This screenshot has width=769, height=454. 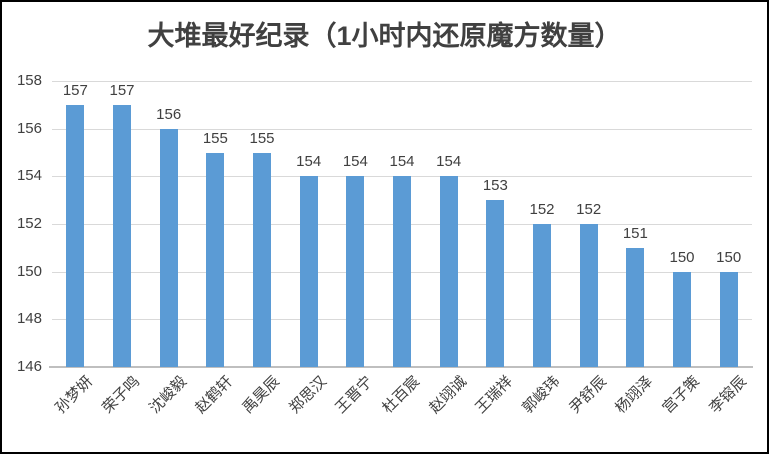 I want to click on bar-value-label: 151, so click(x=635, y=233).